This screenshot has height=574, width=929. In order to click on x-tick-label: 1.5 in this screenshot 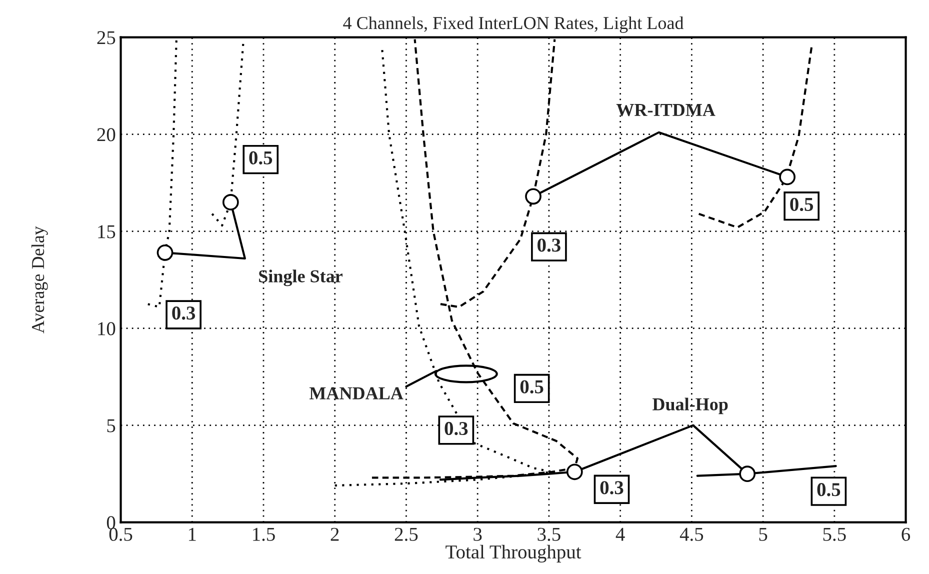, I will do `click(264, 534)`.